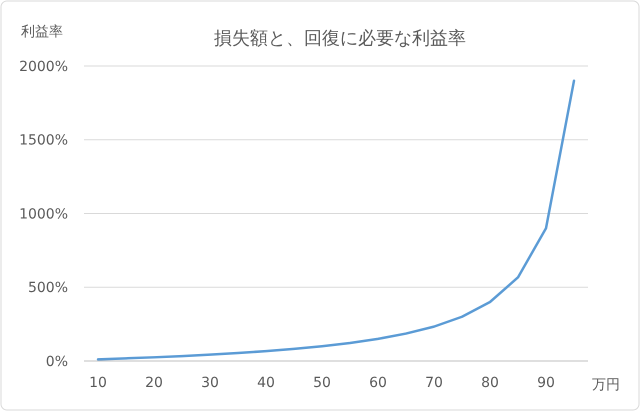  Describe the element at coordinates (43, 140) in the screenshot. I see `y-tick-label: 1500%` at that location.